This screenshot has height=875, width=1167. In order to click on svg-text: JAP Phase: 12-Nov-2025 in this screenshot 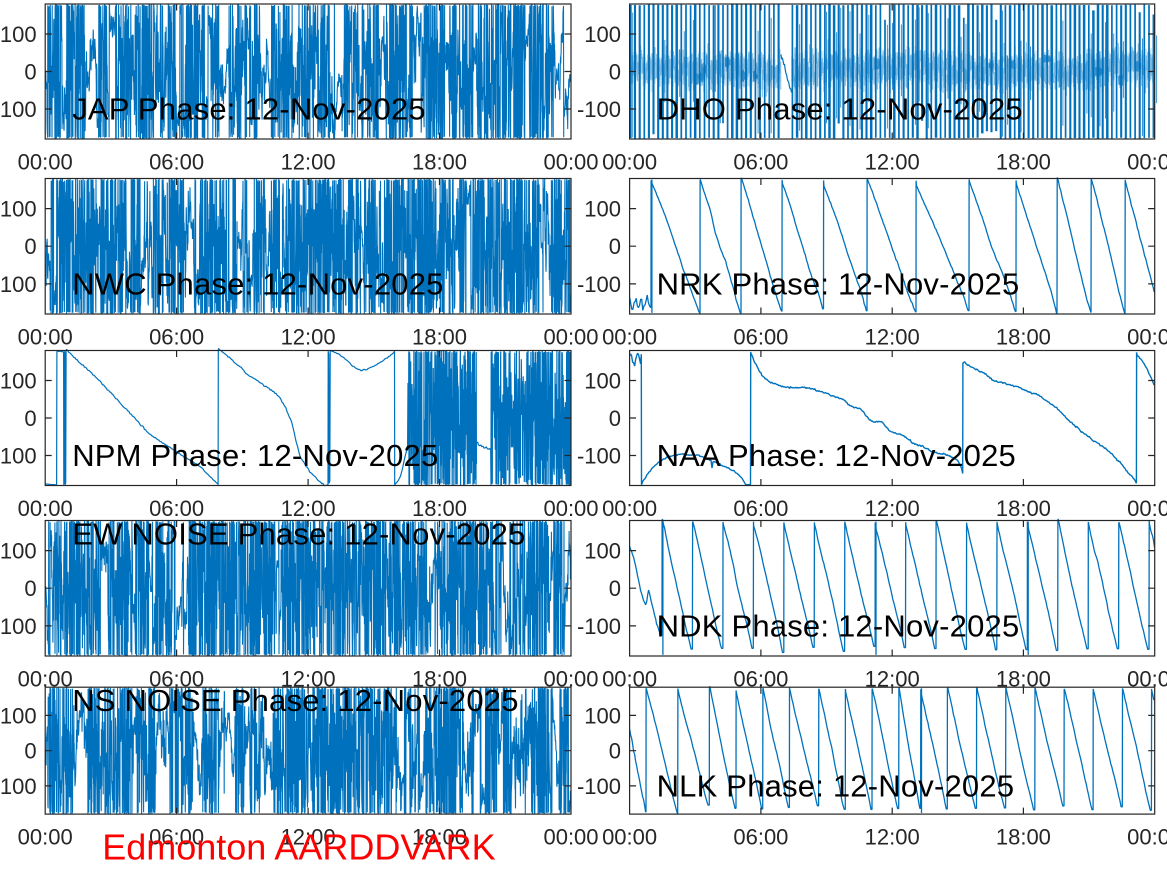, I will do `click(249, 109)`.